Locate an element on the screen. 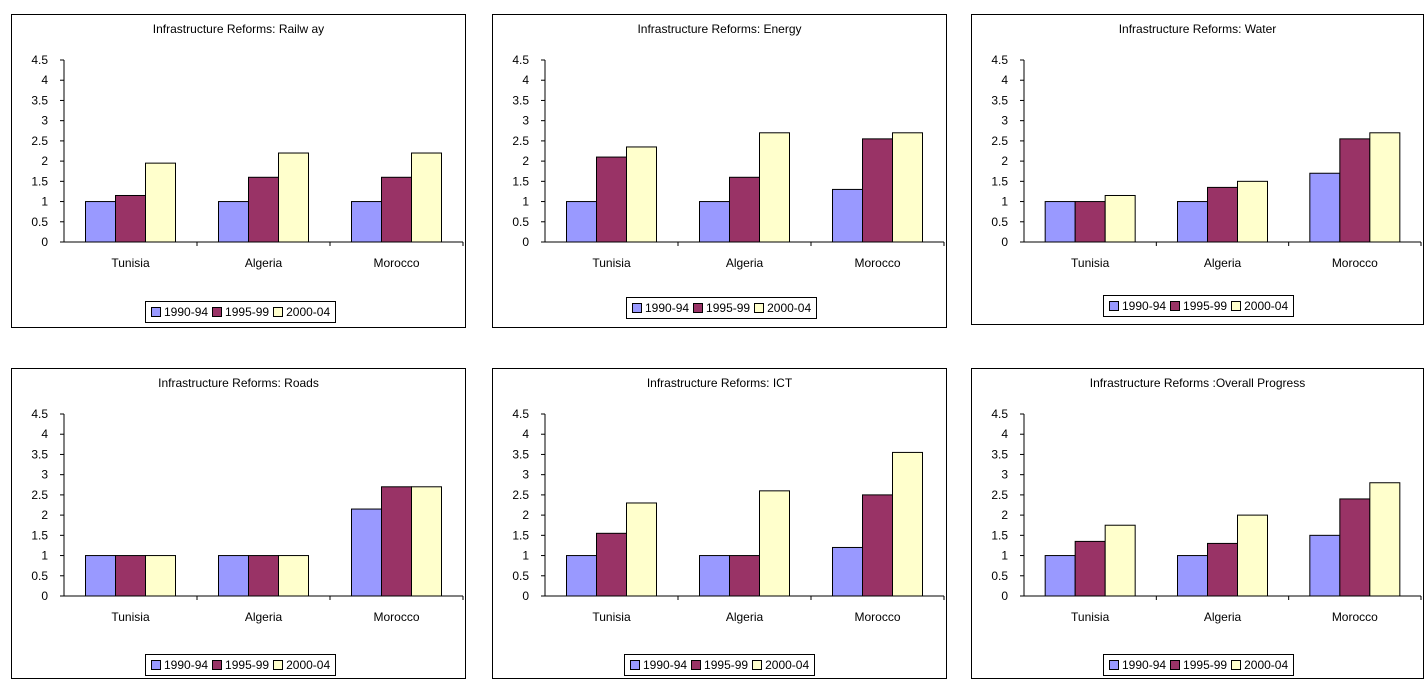  chart-title: Infrastructure Reforms :Overall Progress is located at coordinates (1197, 383).